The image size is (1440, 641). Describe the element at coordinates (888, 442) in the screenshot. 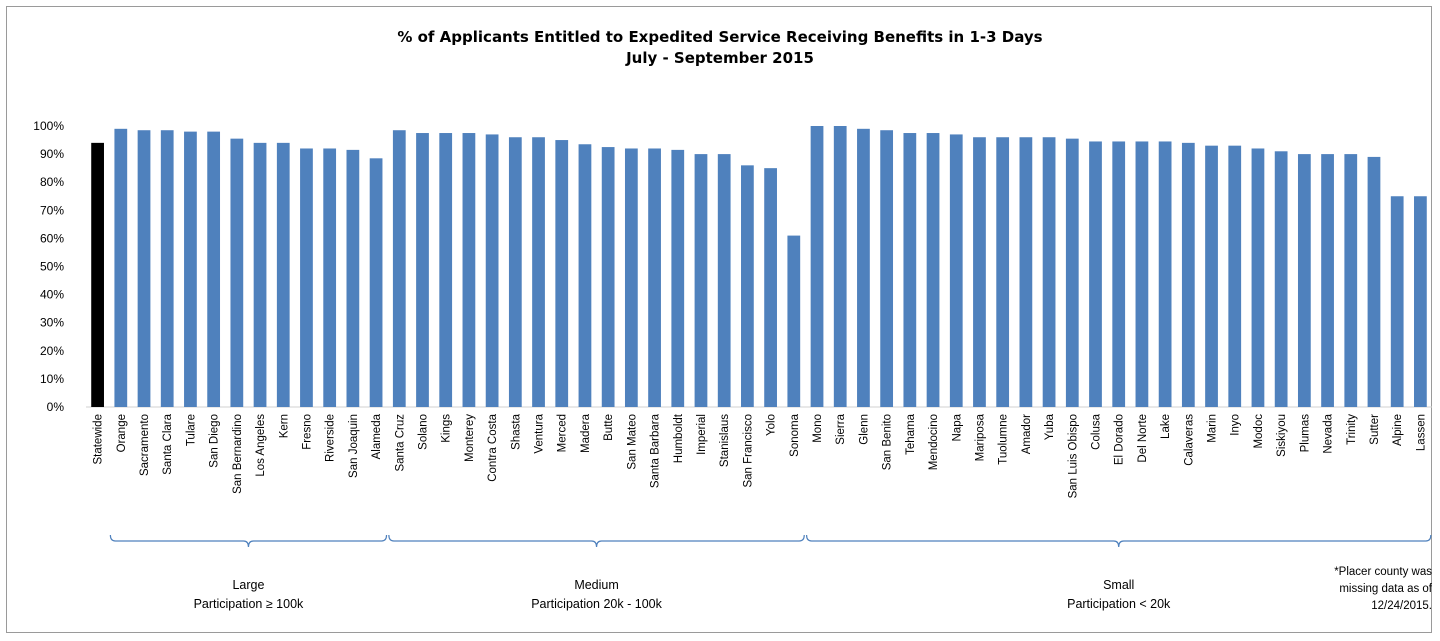

I see `x-tick-label: San Benito` at that location.